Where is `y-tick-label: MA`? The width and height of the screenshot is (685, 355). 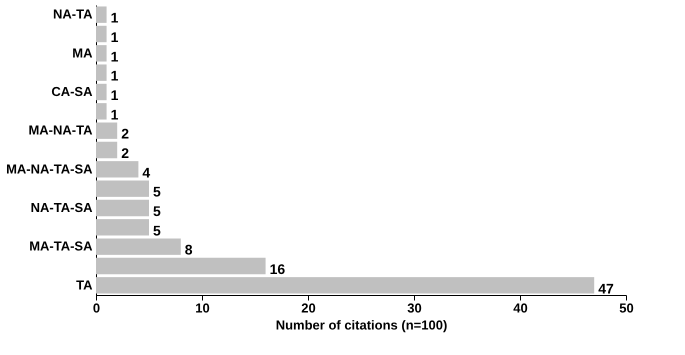
y-tick-label: MA is located at coordinates (83, 52).